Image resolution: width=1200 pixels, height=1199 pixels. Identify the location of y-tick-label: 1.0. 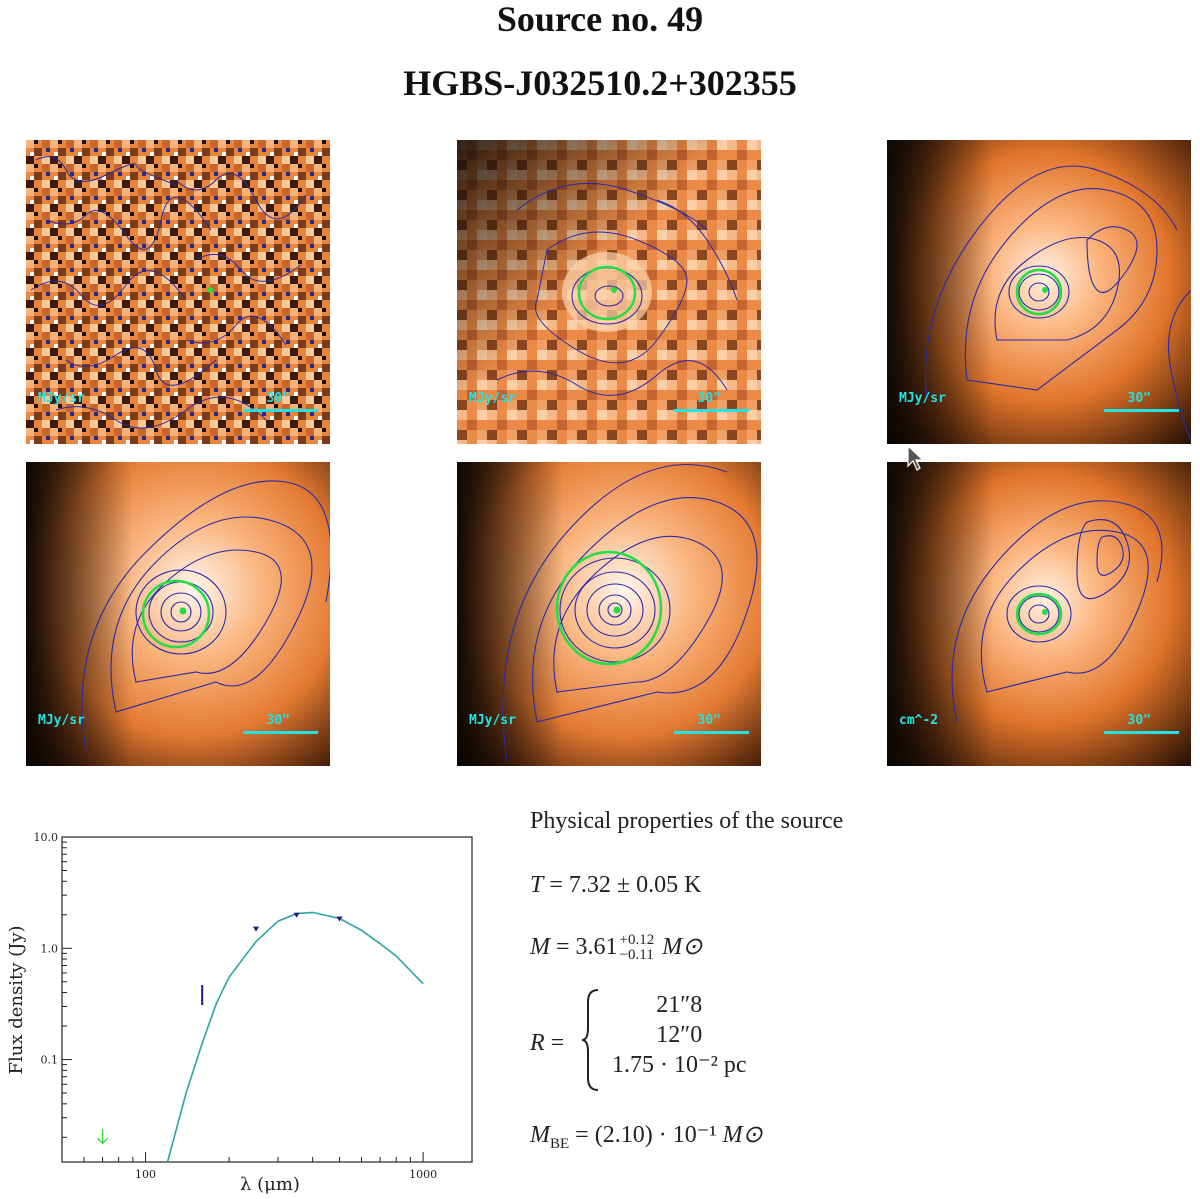
(50, 948).